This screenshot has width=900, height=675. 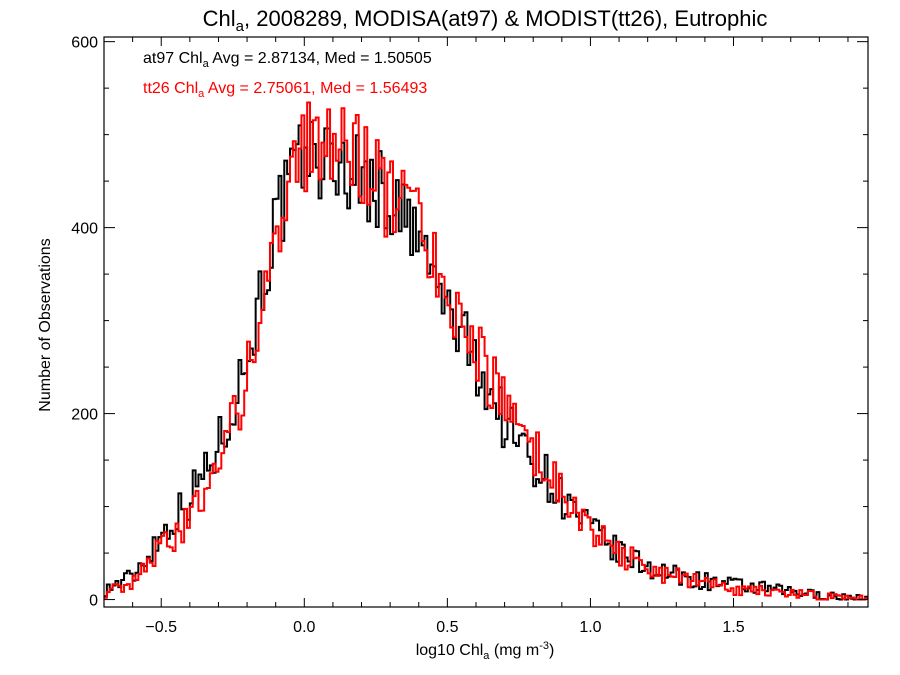 What do you see at coordinates (544, 646) in the screenshot?
I see `xlabel-superscript: -3` at bounding box center [544, 646].